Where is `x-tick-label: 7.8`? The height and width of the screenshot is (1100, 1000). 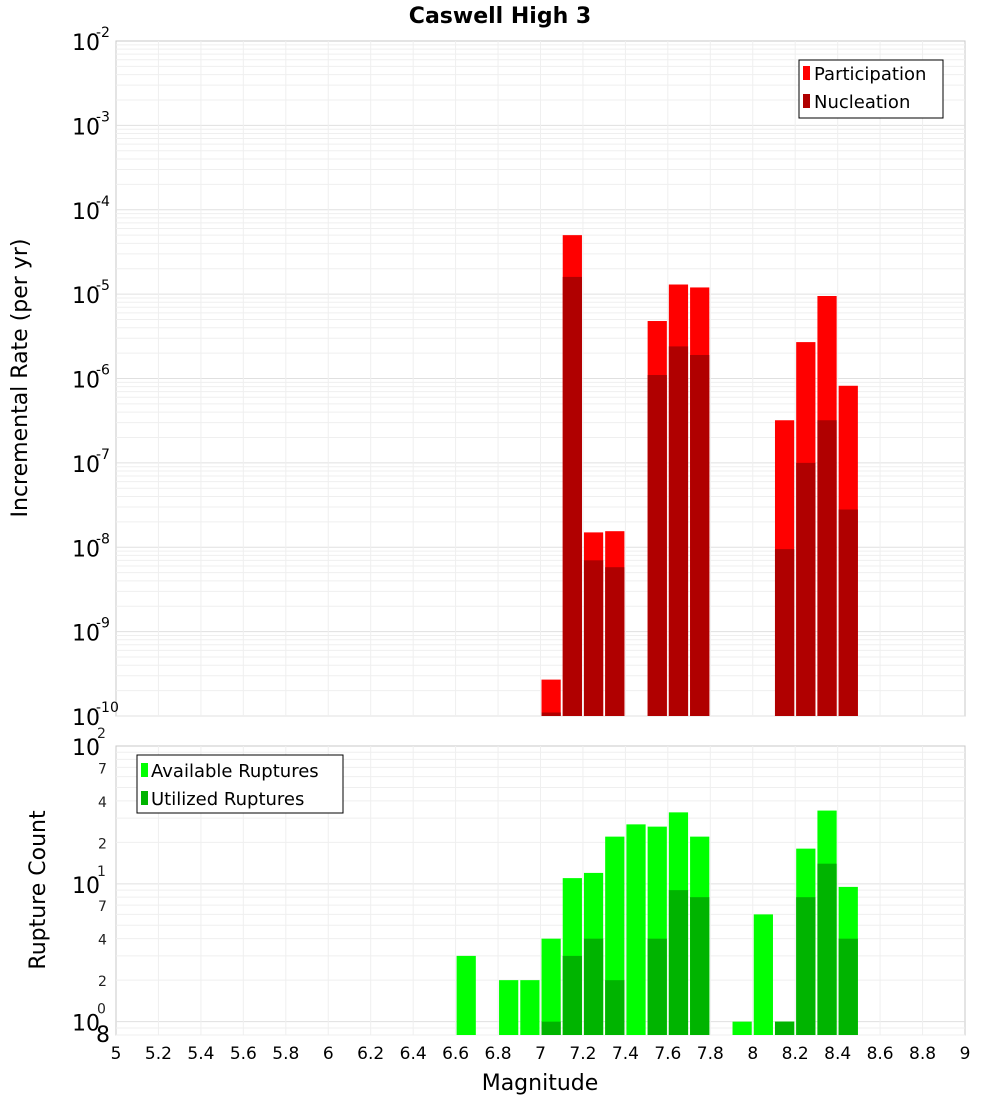
x-tick-label: 7.8 is located at coordinates (710, 1054).